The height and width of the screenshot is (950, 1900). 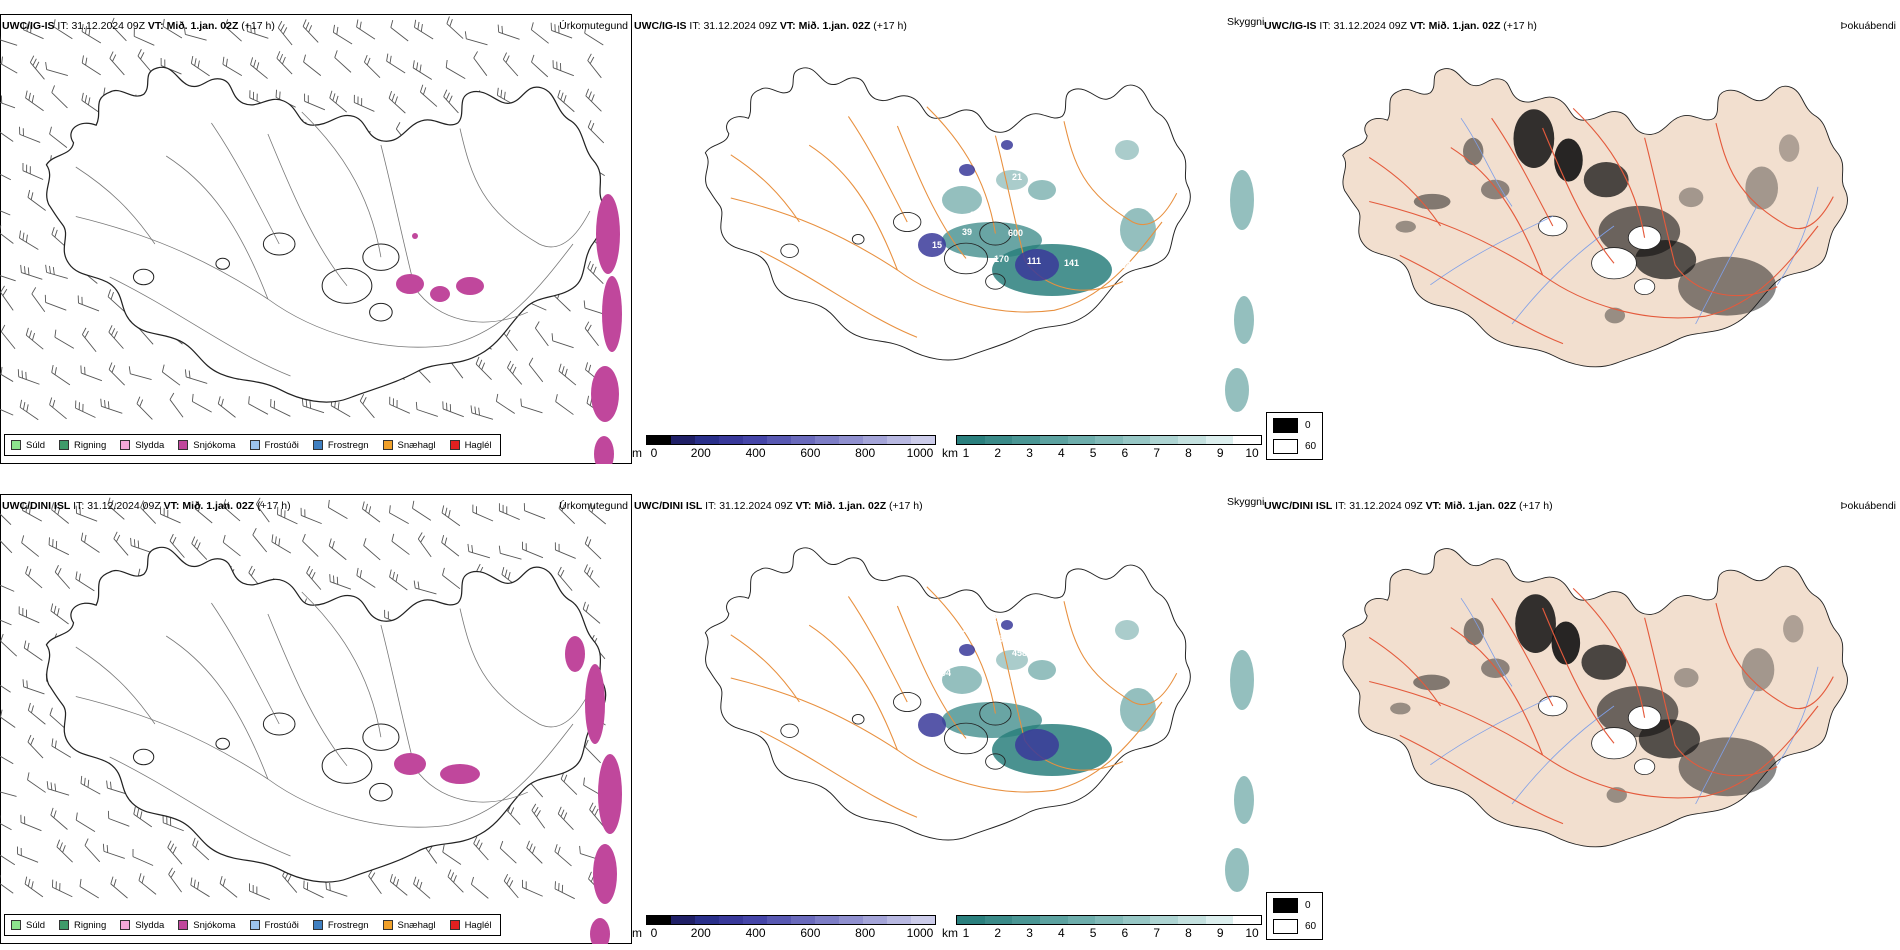 I want to click on fog-legend-item: 60, so click(x=1294, y=446).